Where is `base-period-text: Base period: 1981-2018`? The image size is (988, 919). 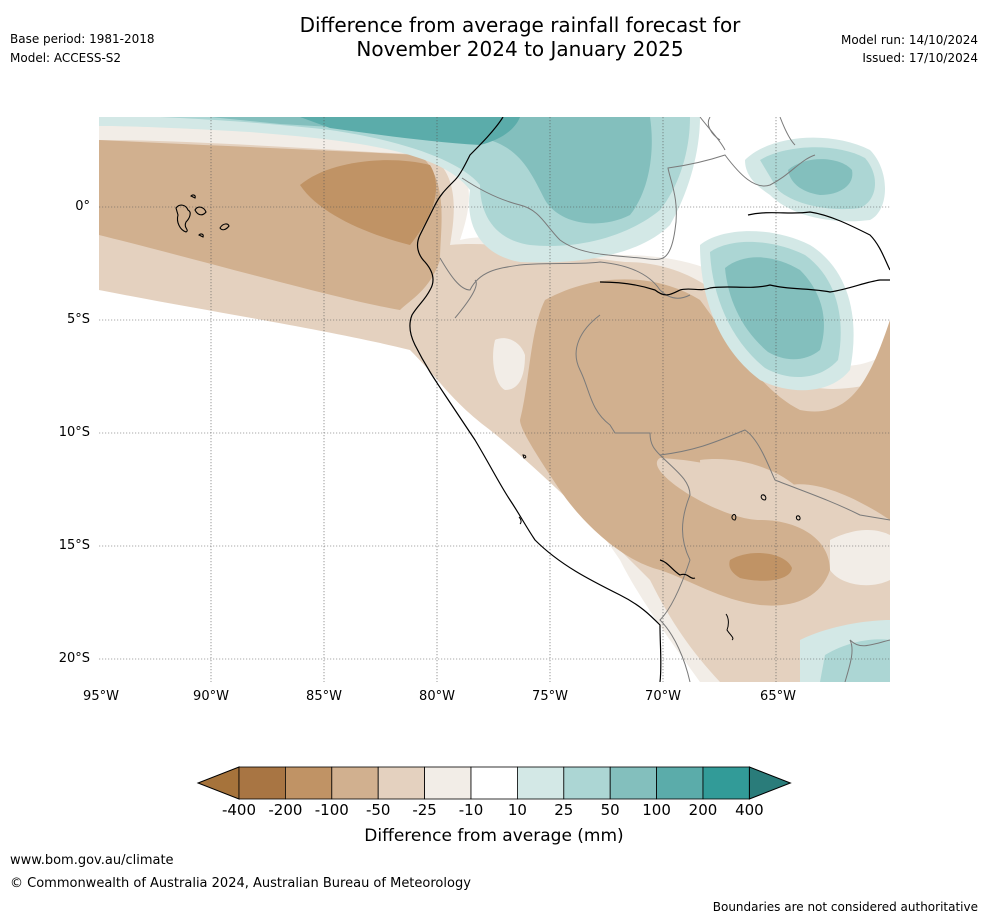 base-period-text: Base period: 1981-2018 is located at coordinates (82, 39).